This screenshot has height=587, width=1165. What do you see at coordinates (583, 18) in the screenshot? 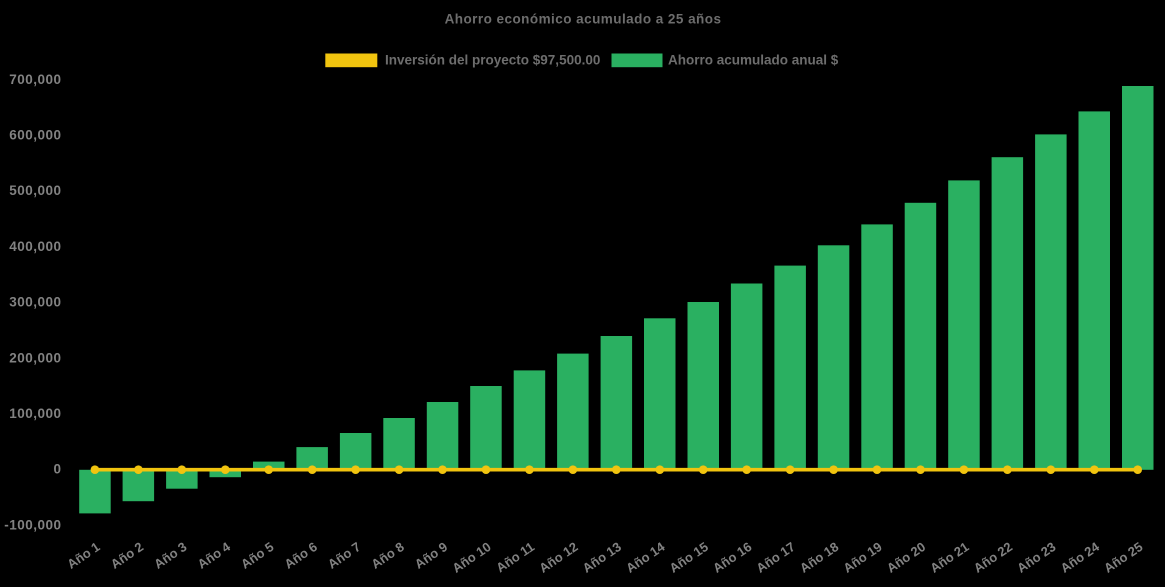
I see `svg-text:Ahorro económico acumulado a 2: Ahorro económico acumulado a 25 años` at bounding box center [583, 18].